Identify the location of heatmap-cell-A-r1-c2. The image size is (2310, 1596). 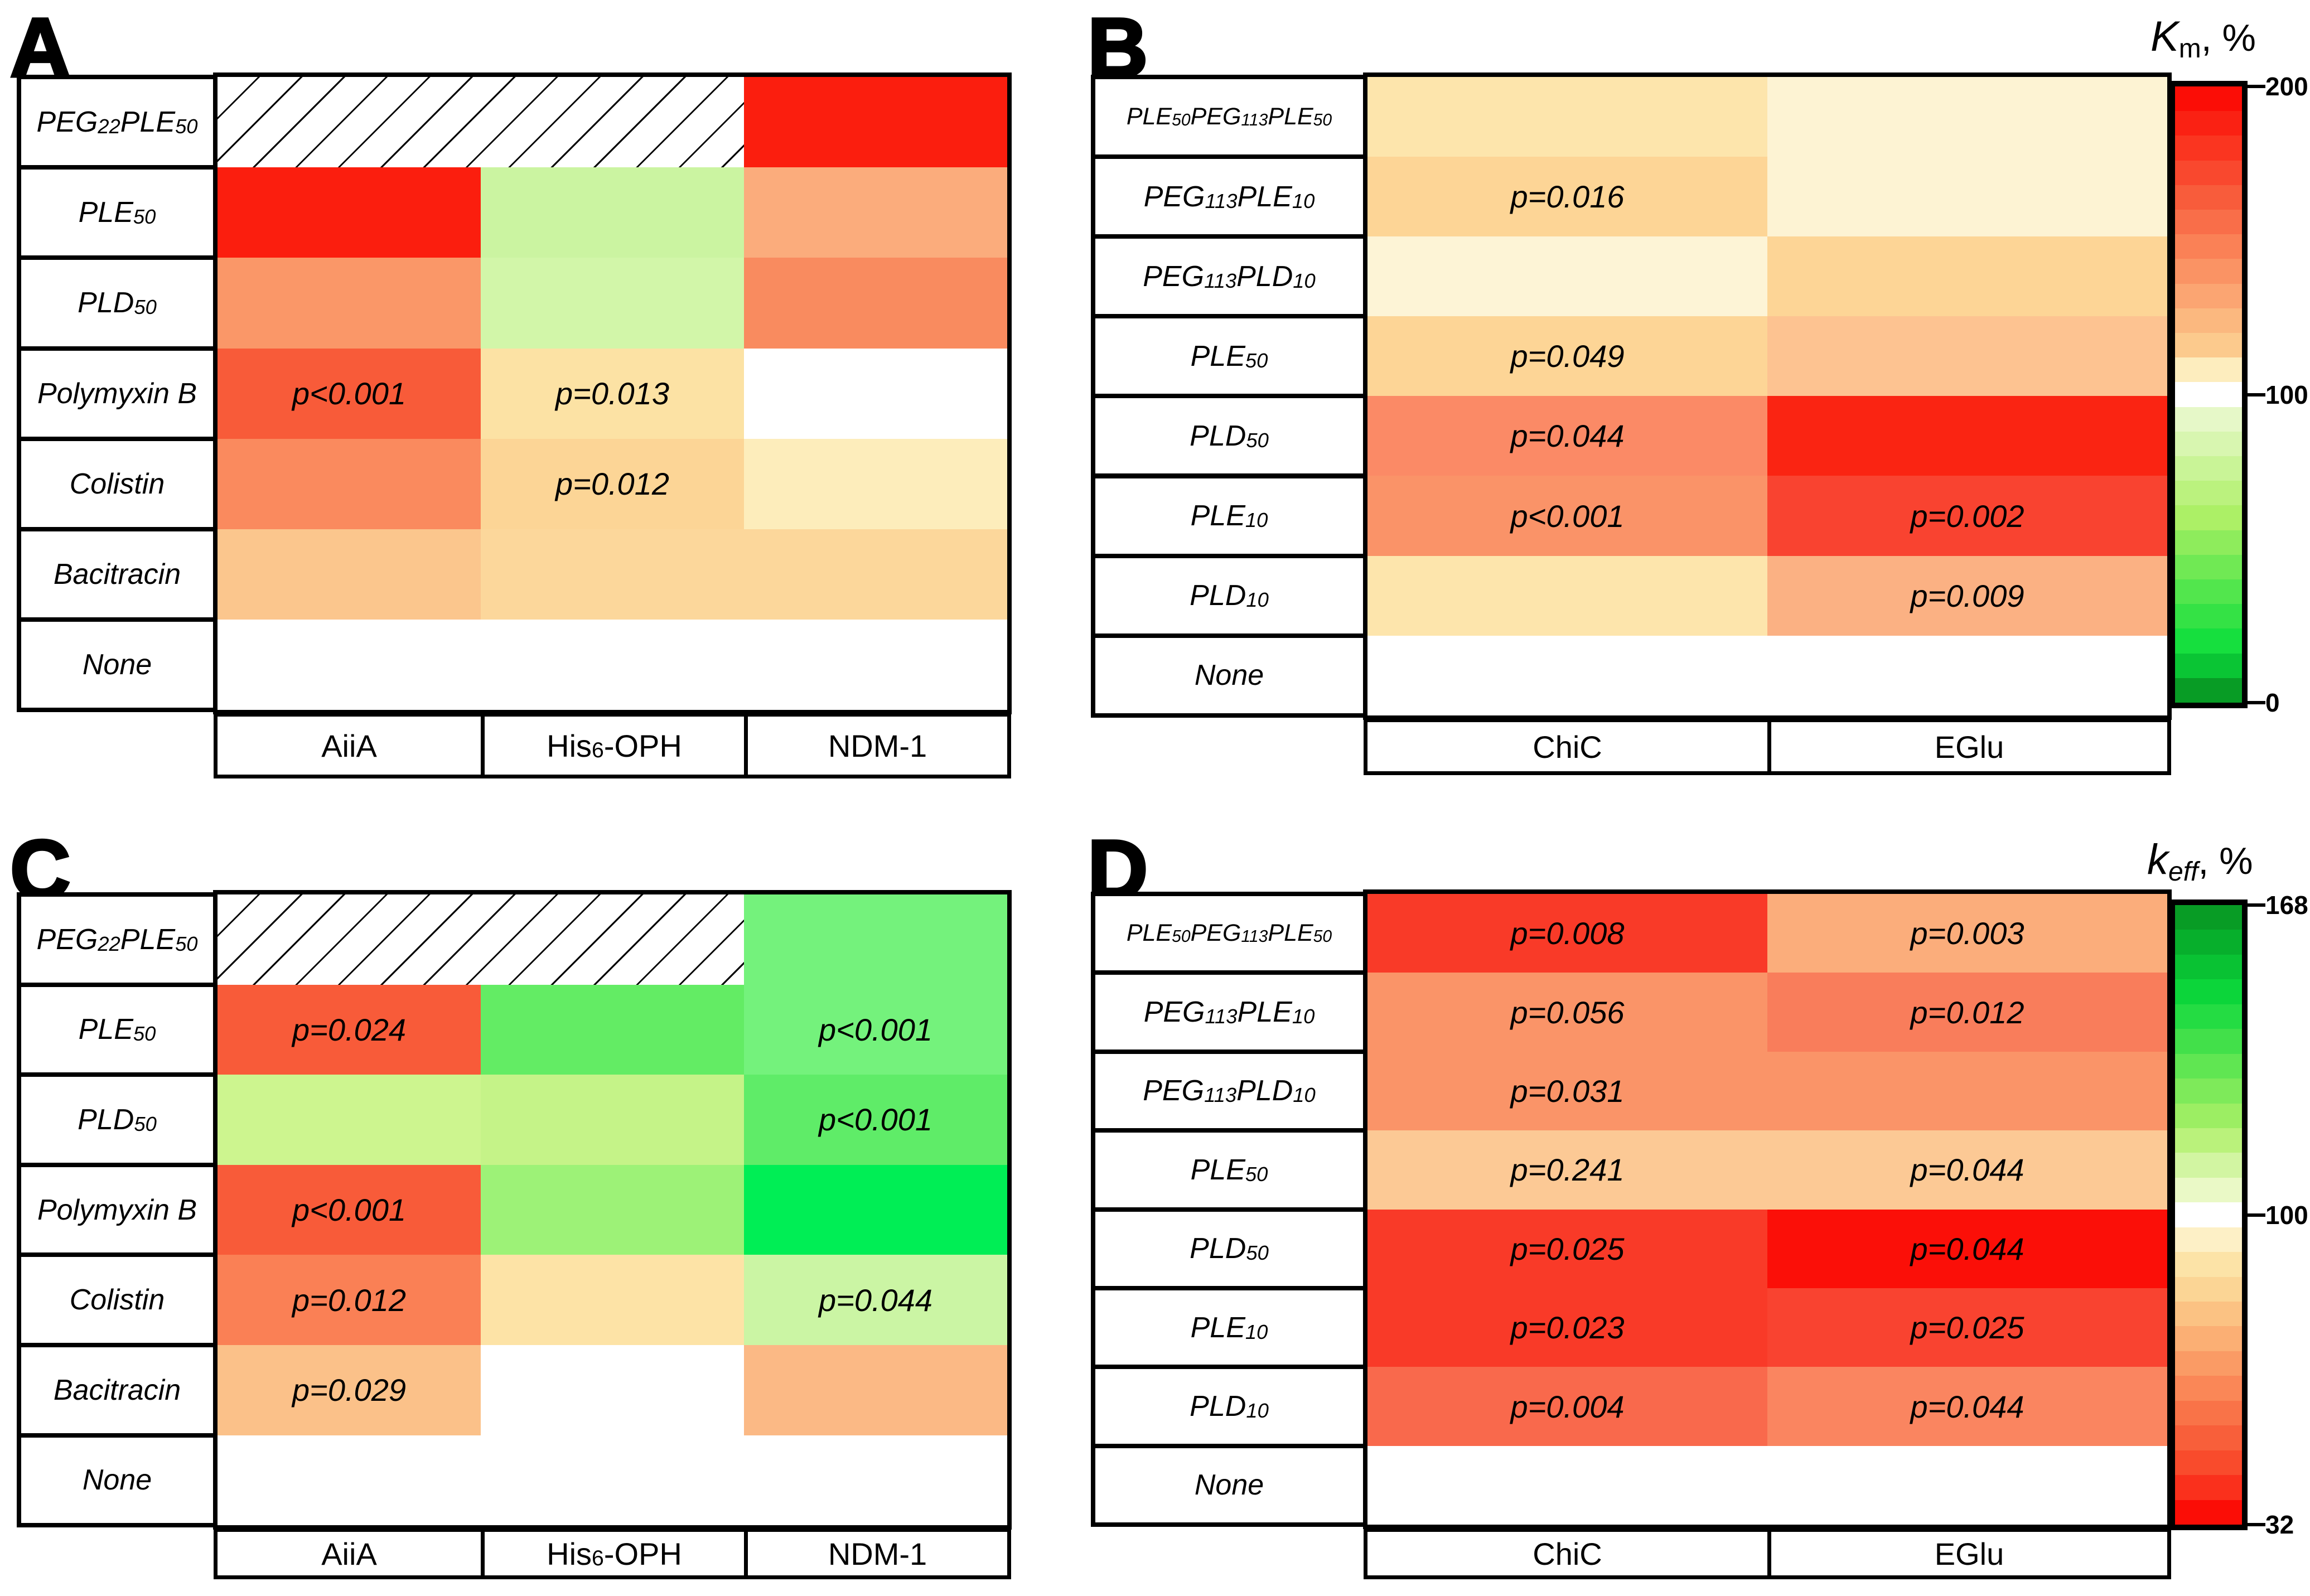
(875, 122).